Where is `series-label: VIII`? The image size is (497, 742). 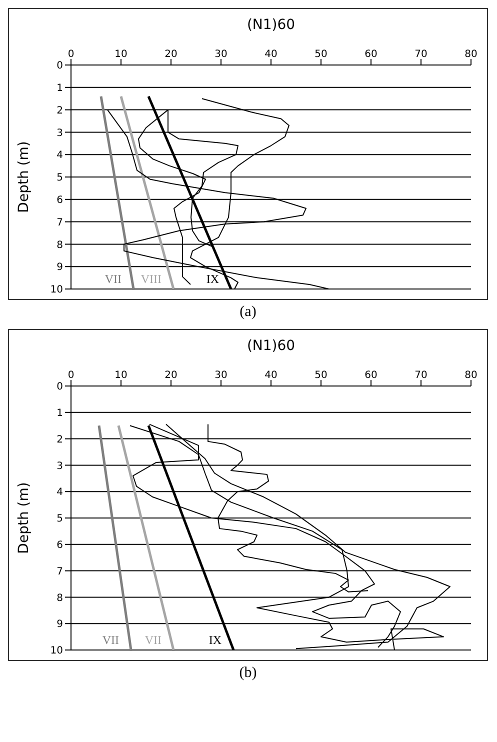 series-label: VIII is located at coordinates (151, 279).